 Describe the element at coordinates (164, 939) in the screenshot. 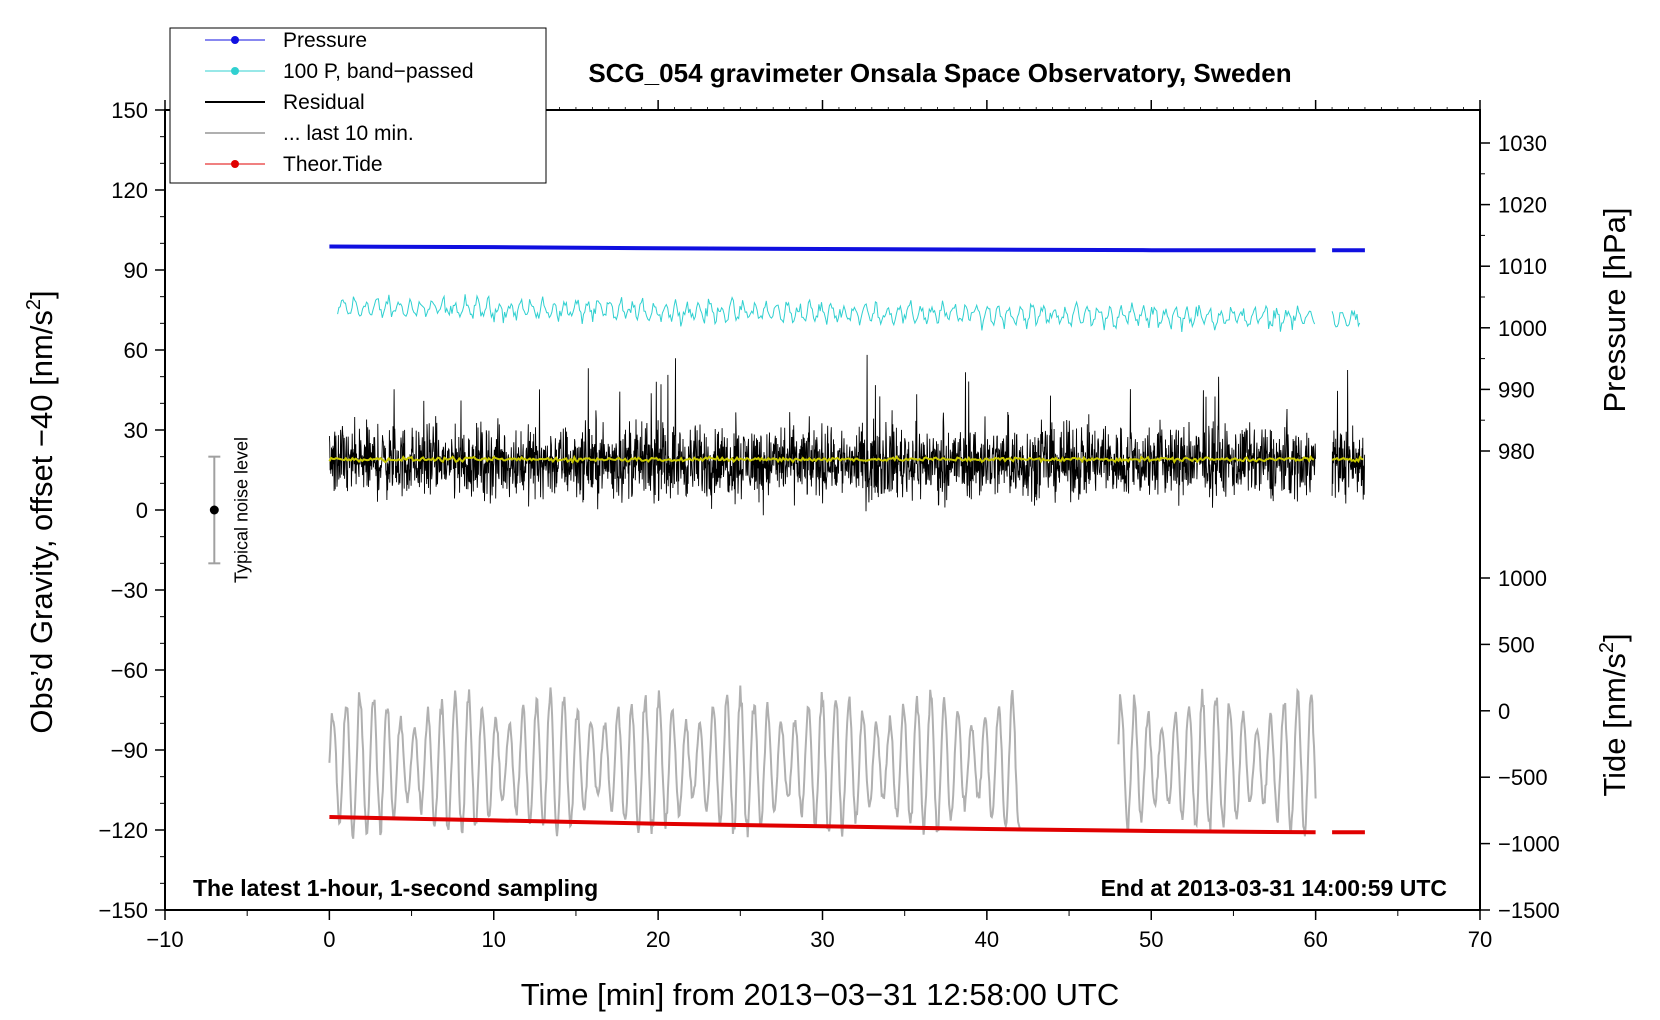

I see `x-tick-label: −10` at that location.